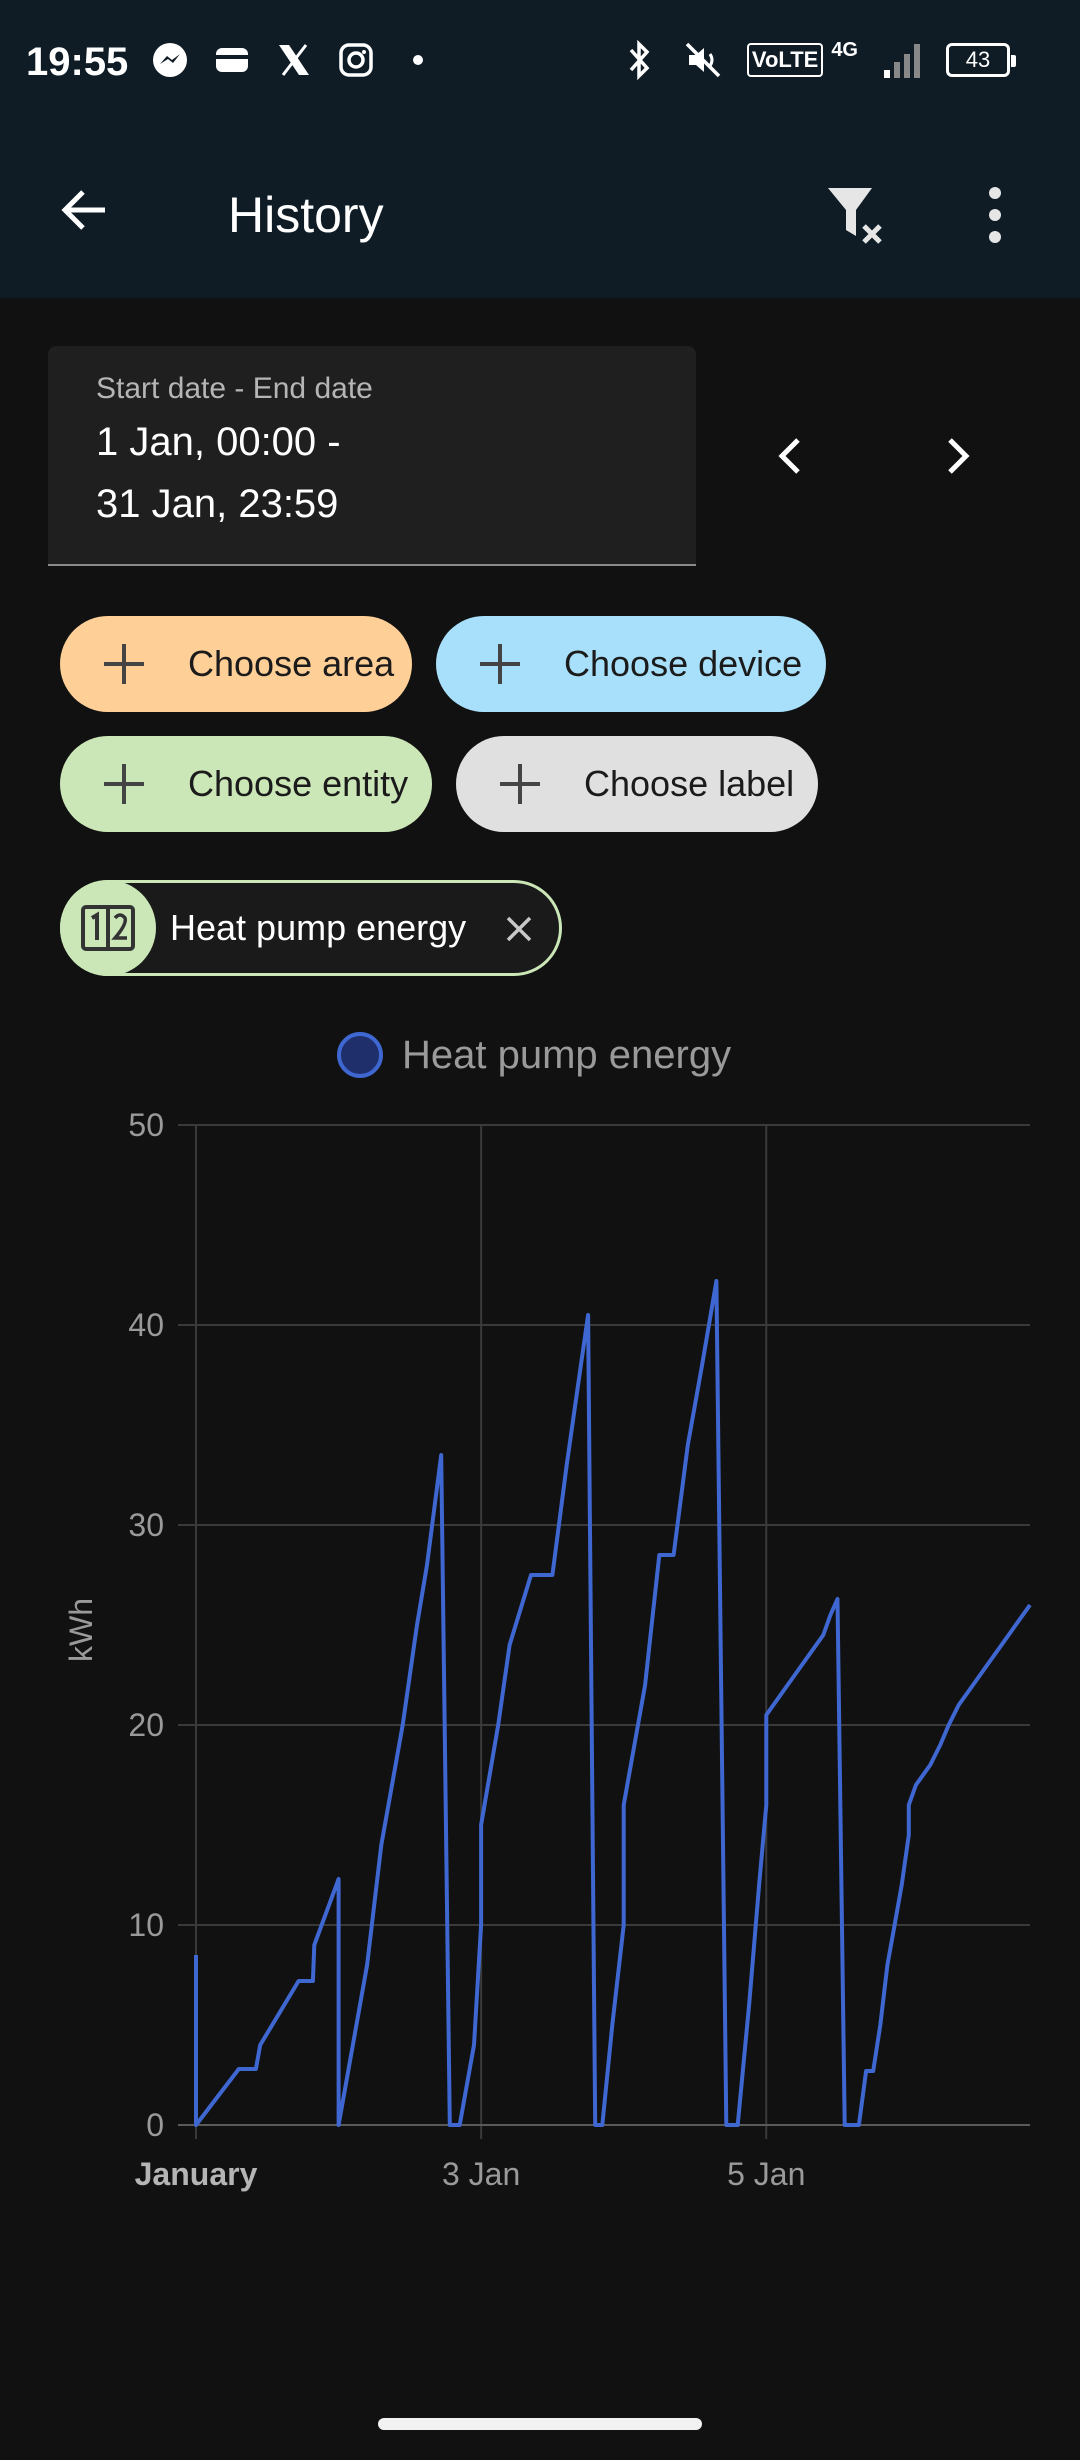 The image size is (1080, 2460). I want to click on choose-label-label: Choose label, so click(689, 783).